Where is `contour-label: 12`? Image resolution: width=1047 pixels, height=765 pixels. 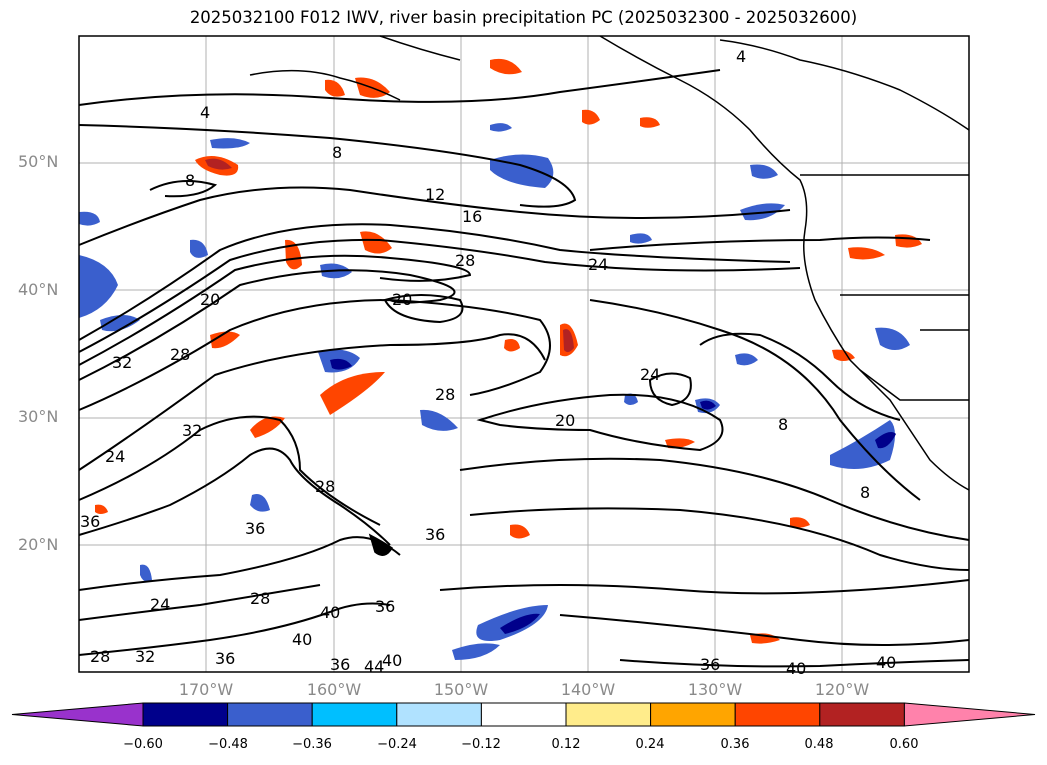 contour-label: 12 is located at coordinates (435, 194).